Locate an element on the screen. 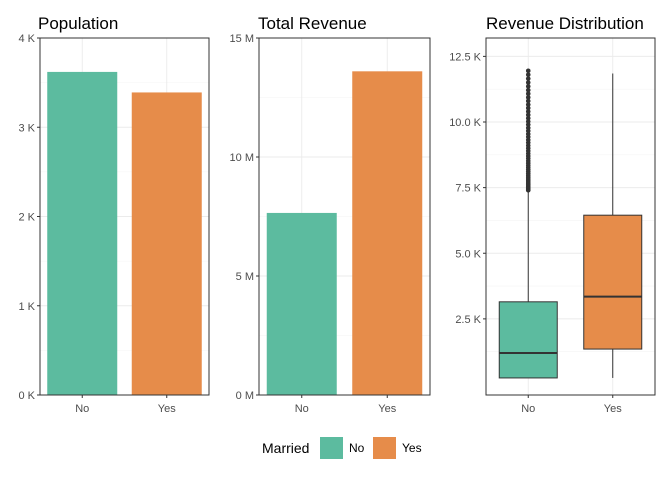 This screenshot has height=480, width=672. y-tick-label: 5.0 K is located at coordinates (468, 254).